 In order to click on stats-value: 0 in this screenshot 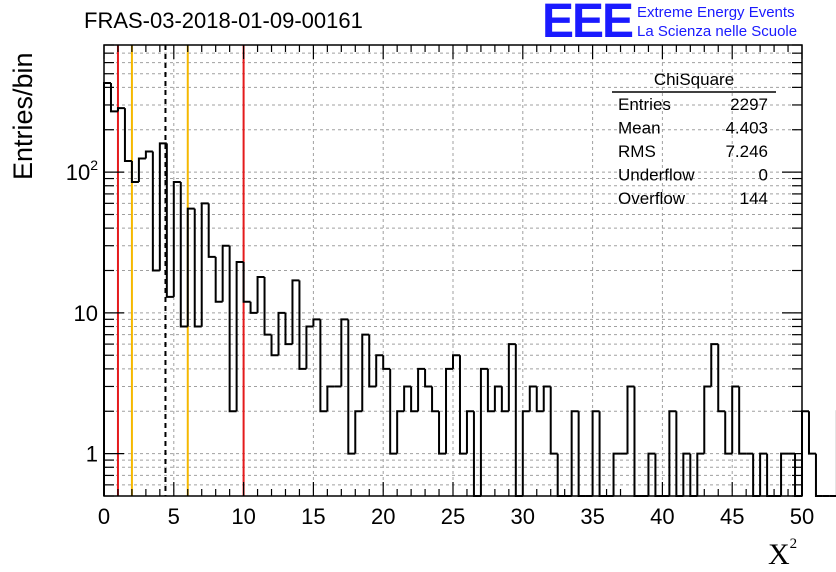, I will do `click(763, 175)`.